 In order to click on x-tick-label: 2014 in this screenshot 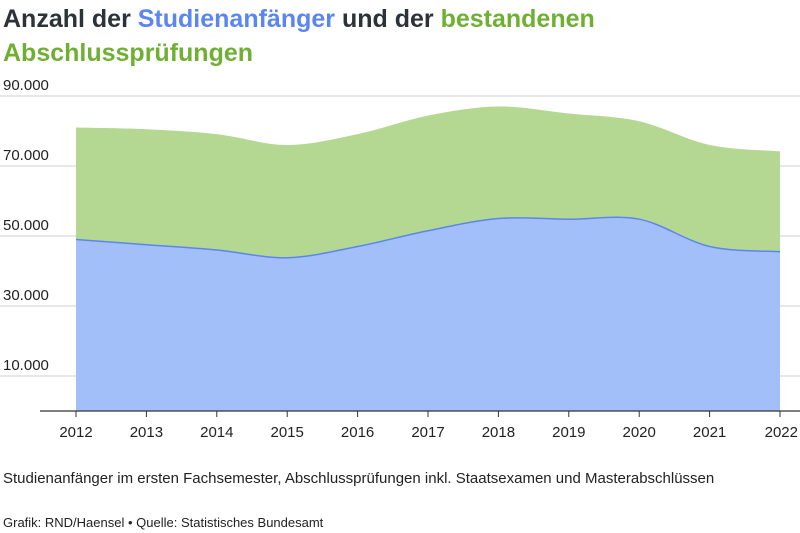, I will do `click(216, 432)`.